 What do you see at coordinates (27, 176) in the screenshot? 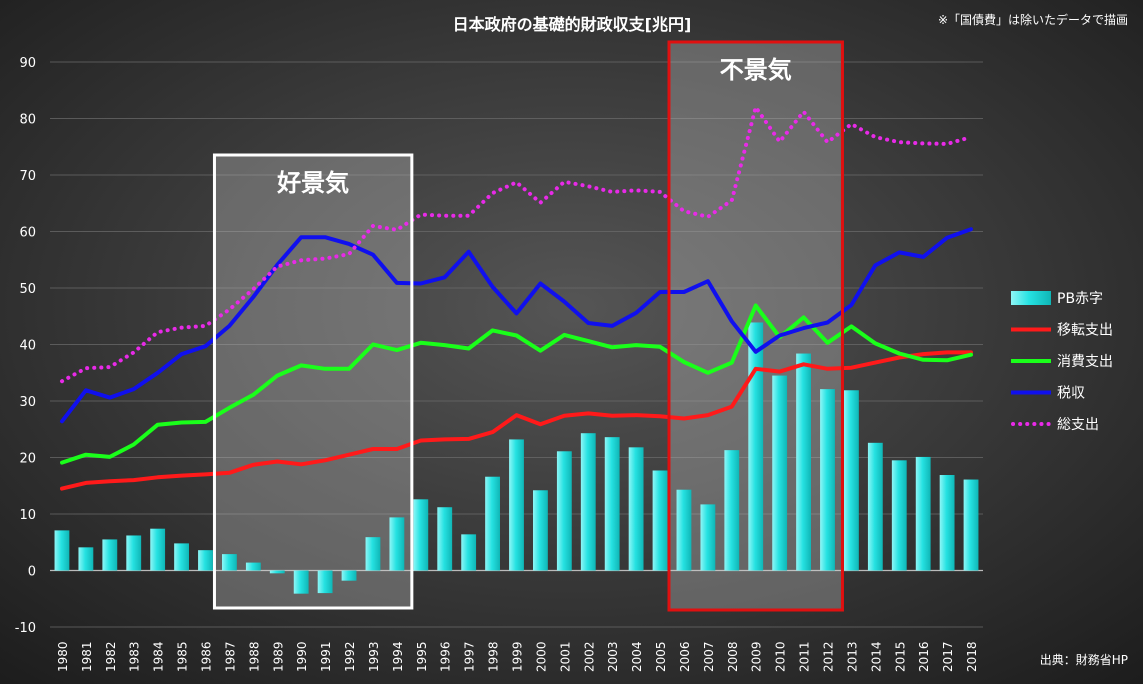
I see `y-tick-label: 70` at bounding box center [27, 176].